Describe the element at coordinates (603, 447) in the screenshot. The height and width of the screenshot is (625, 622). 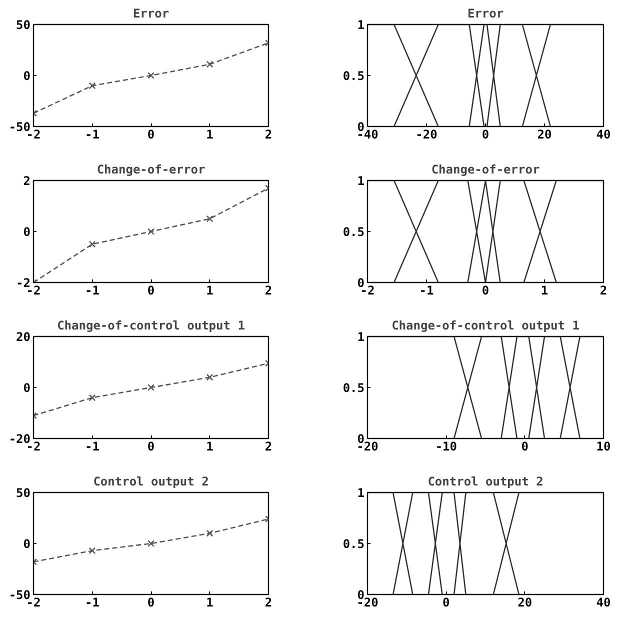
I see `x-tick-label: 10` at that location.